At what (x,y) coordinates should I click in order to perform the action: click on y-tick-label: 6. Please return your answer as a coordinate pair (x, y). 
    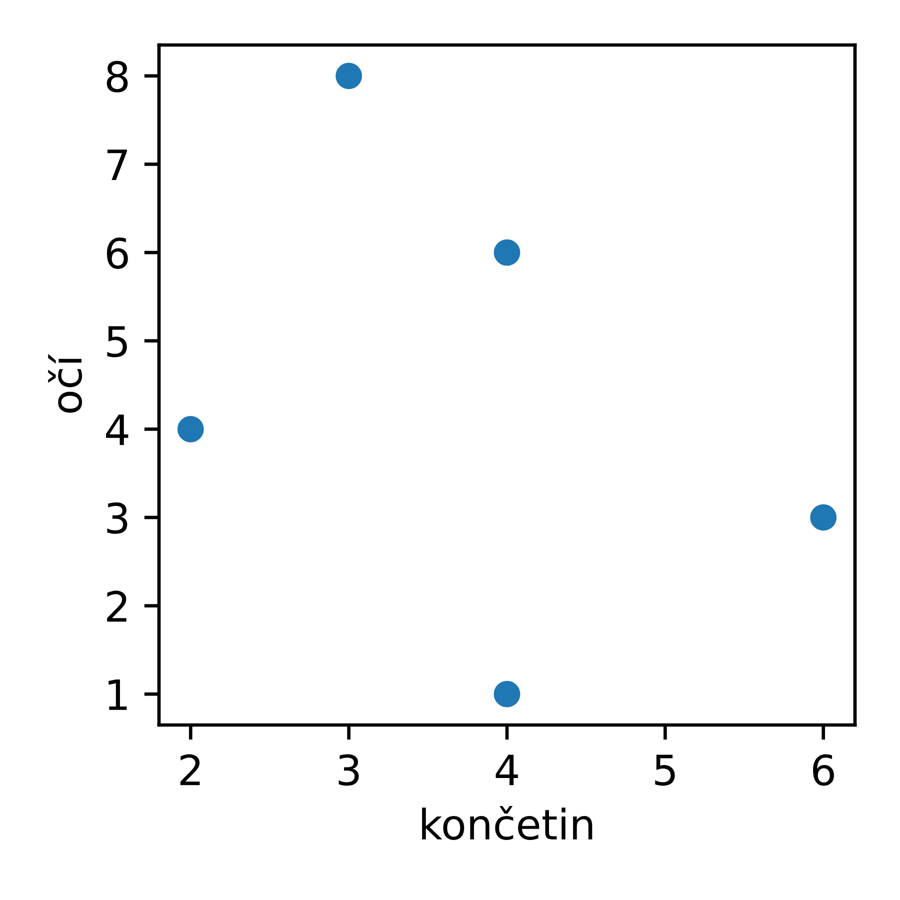
    Looking at the image, I should click on (117, 253).